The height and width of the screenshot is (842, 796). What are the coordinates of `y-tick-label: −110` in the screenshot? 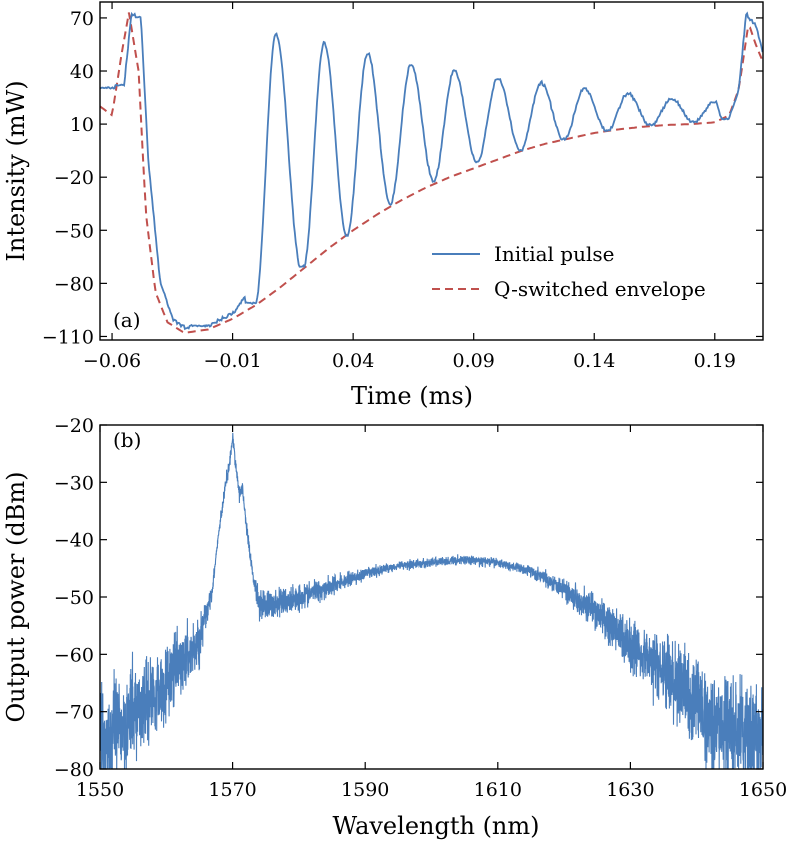 It's located at (68, 337).